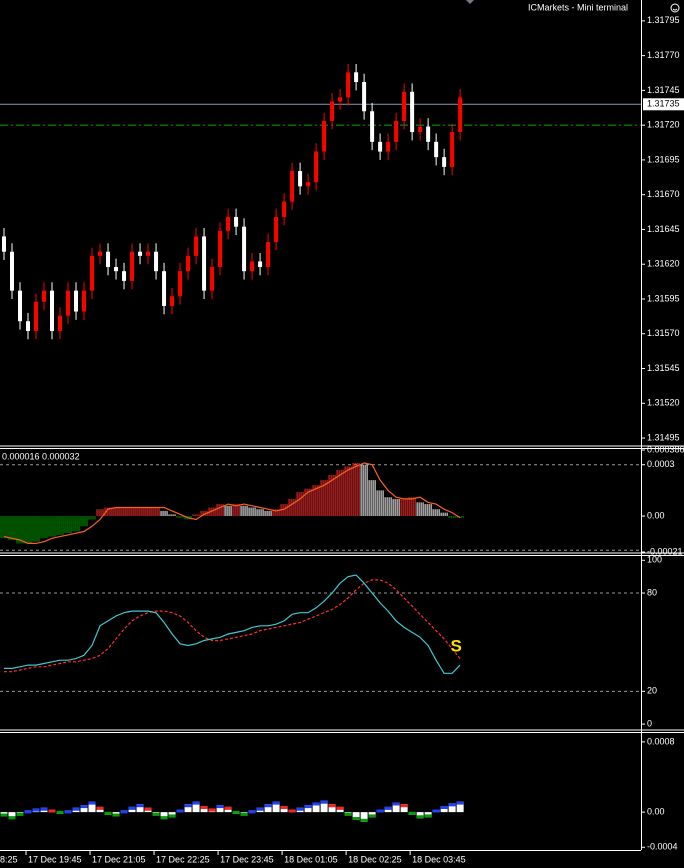 The width and height of the screenshot is (684, 868). Describe the element at coordinates (55, 859) in the screenshot. I see `x-tick-label: 17 Dec 19:45` at that location.